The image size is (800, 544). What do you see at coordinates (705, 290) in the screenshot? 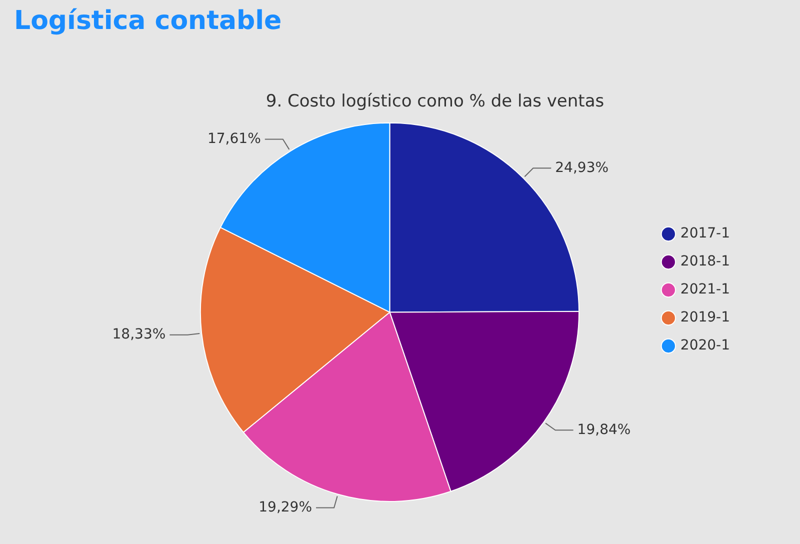
I see `legend-label: 2021-1` at bounding box center [705, 290].